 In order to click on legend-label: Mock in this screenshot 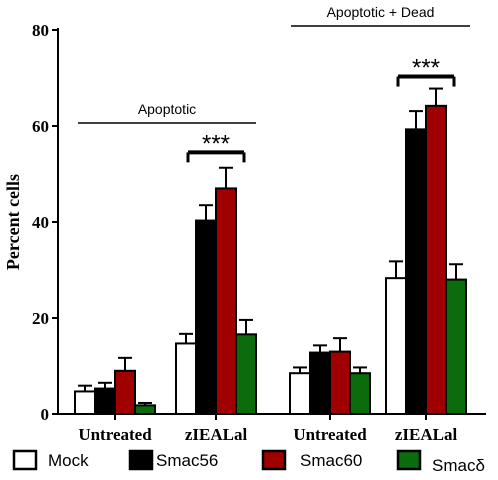, I will do `click(68, 460)`.